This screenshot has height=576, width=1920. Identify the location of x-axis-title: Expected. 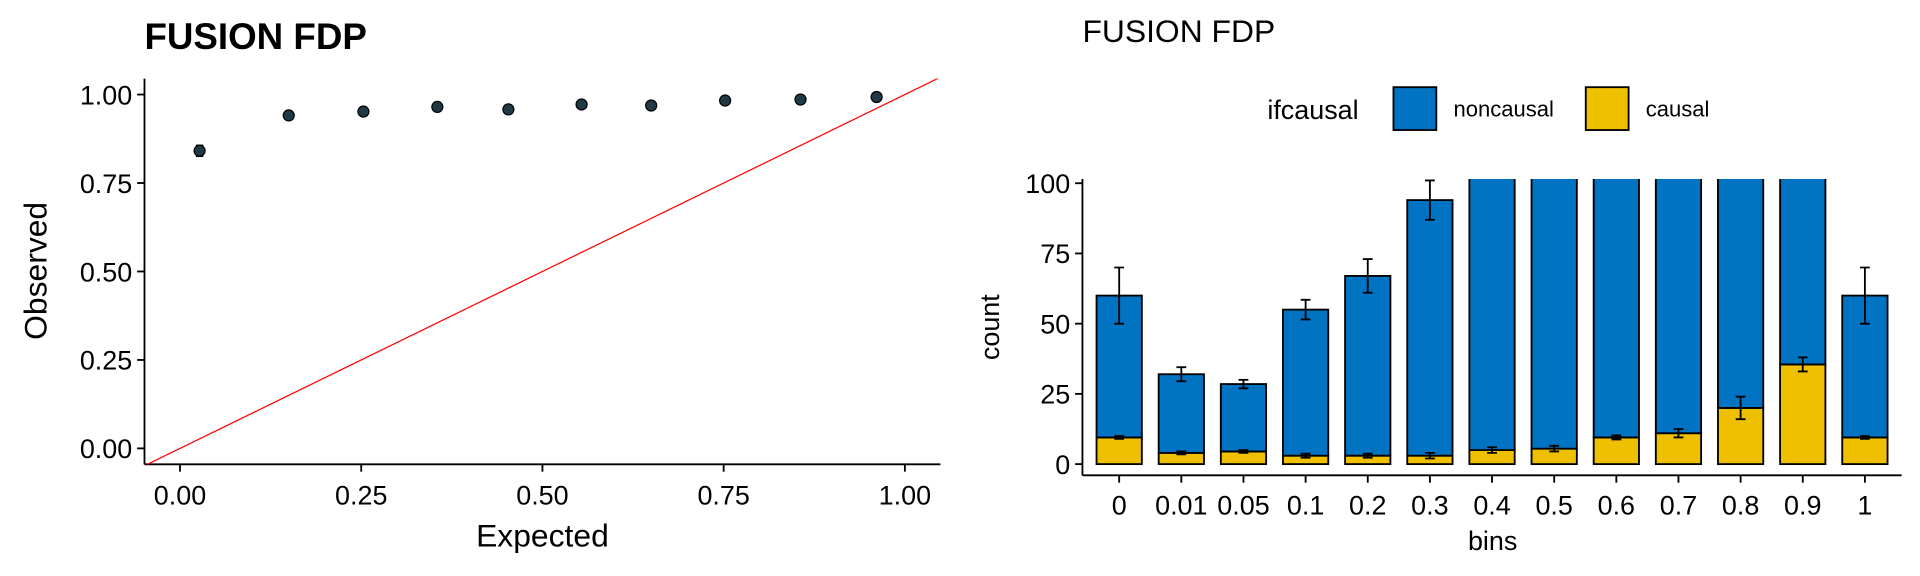
(542, 535).